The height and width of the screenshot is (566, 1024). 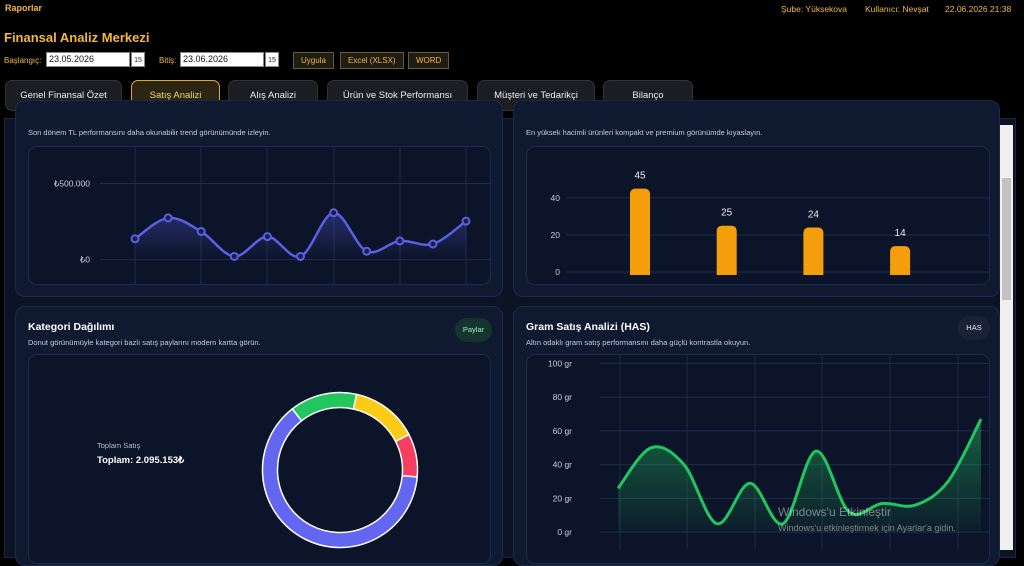 What do you see at coordinates (901, 233) in the screenshot?
I see `data-label: 14` at bounding box center [901, 233].